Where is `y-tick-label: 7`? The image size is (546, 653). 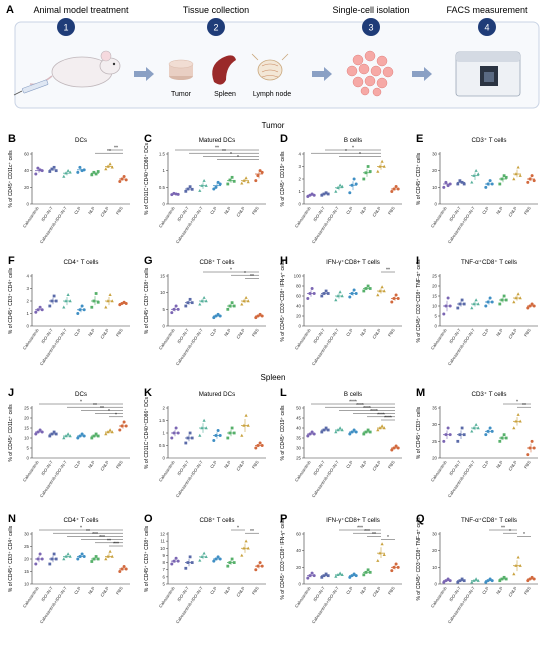 y-tick-label: 7 is located at coordinates (164, 569).